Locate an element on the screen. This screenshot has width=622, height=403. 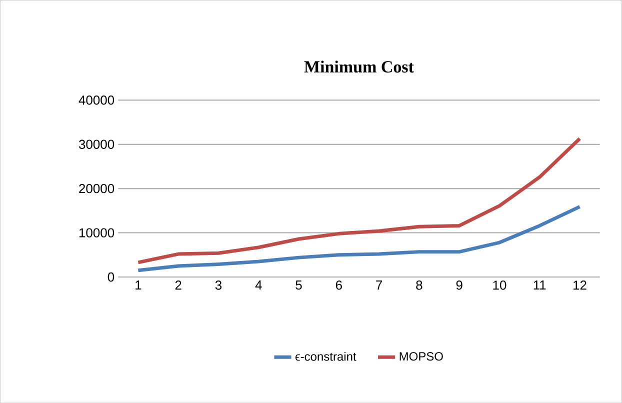
y-tick-label: 20000 is located at coordinates (96, 189).